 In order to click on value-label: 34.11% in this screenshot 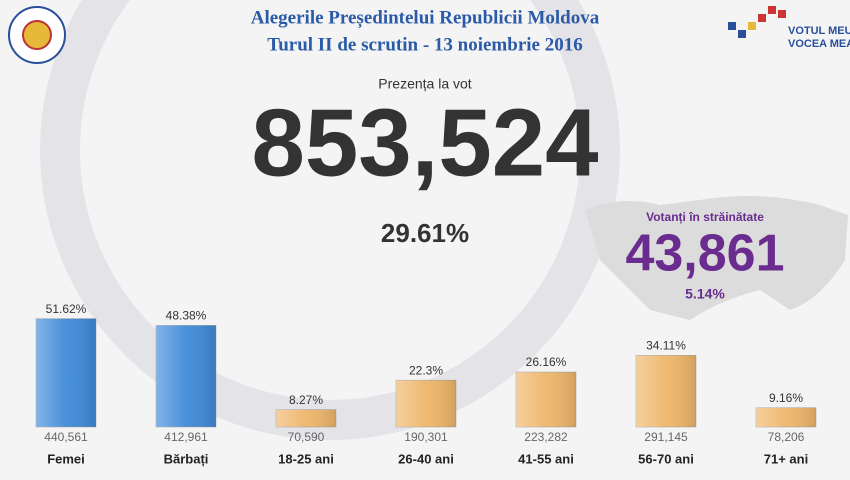, I will do `click(666, 346)`.